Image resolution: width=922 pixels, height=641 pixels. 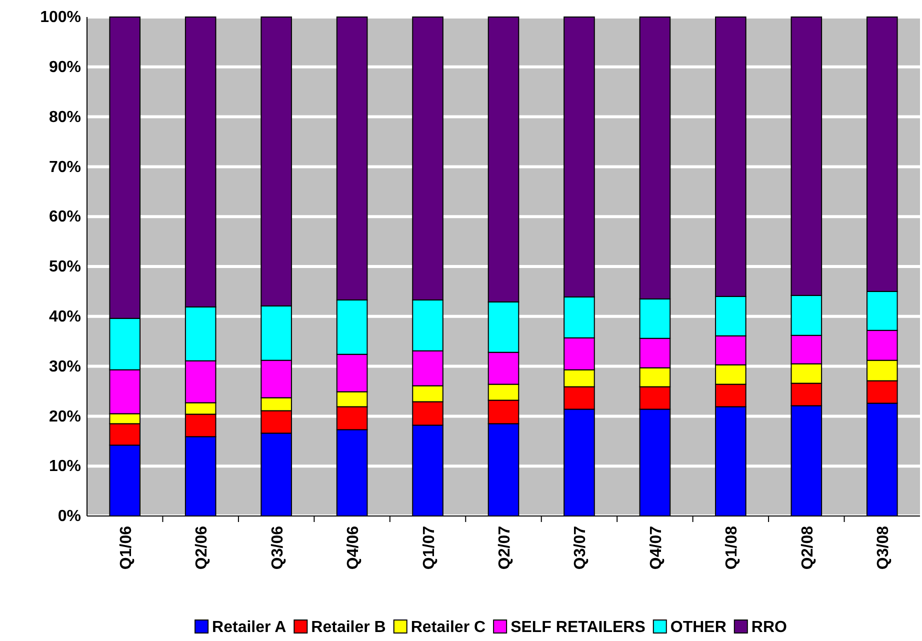 What do you see at coordinates (429, 548) in the screenshot?
I see `x-tick-label: Q1/07` at bounding box center [429, 548].